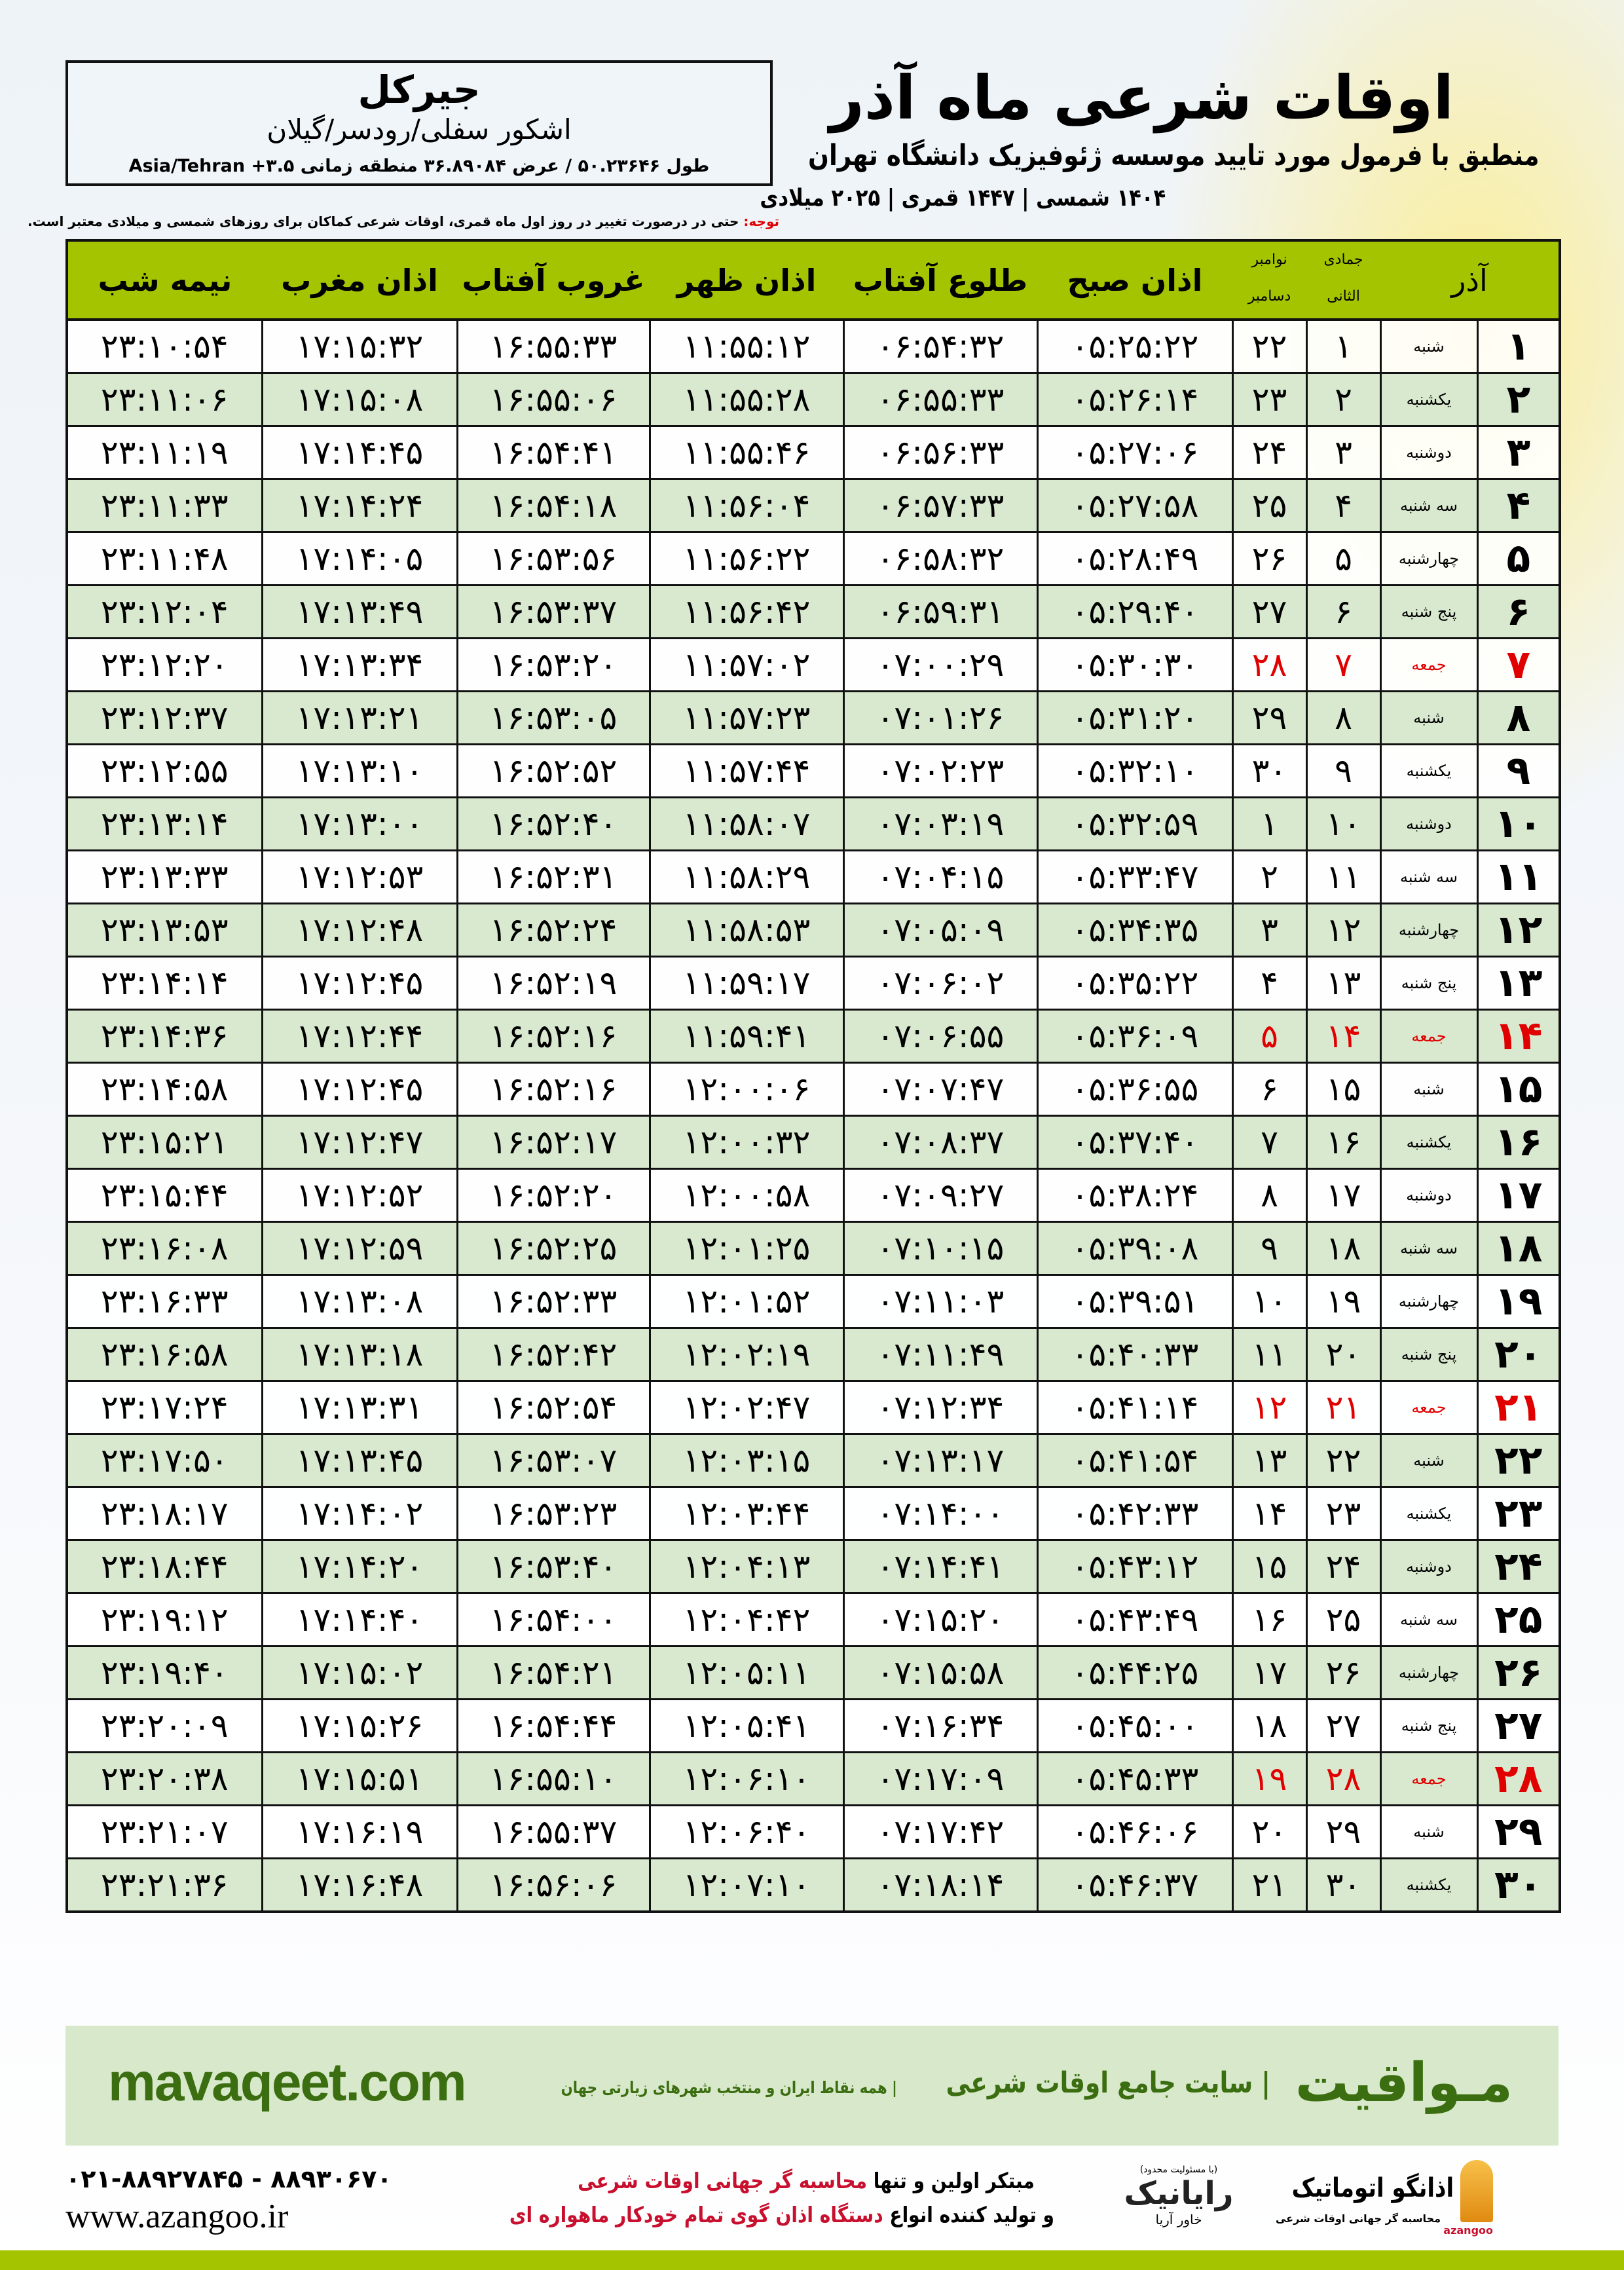  Describe the element at coordinates (1343, 346) in the screenshot. I see `jumada-day-cell: ۱` at that location.